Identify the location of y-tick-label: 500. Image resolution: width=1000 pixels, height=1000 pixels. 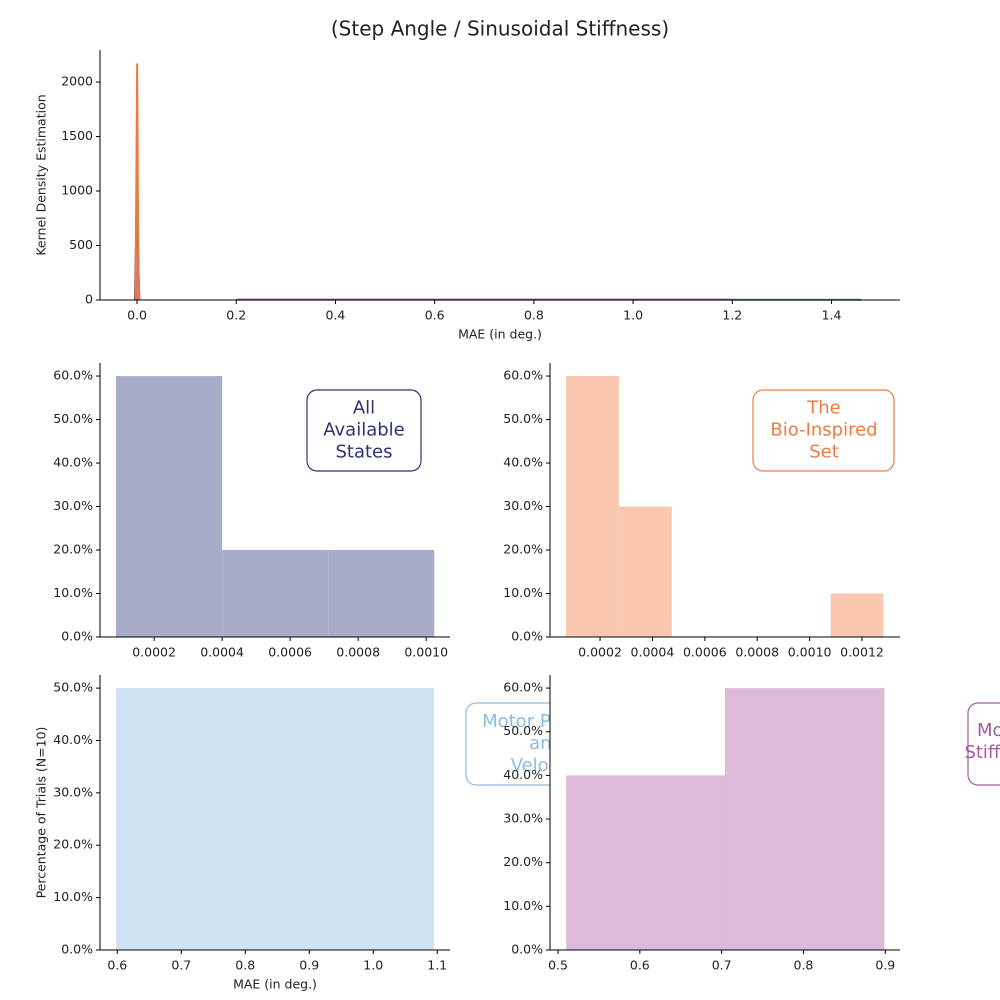
(81, 244).